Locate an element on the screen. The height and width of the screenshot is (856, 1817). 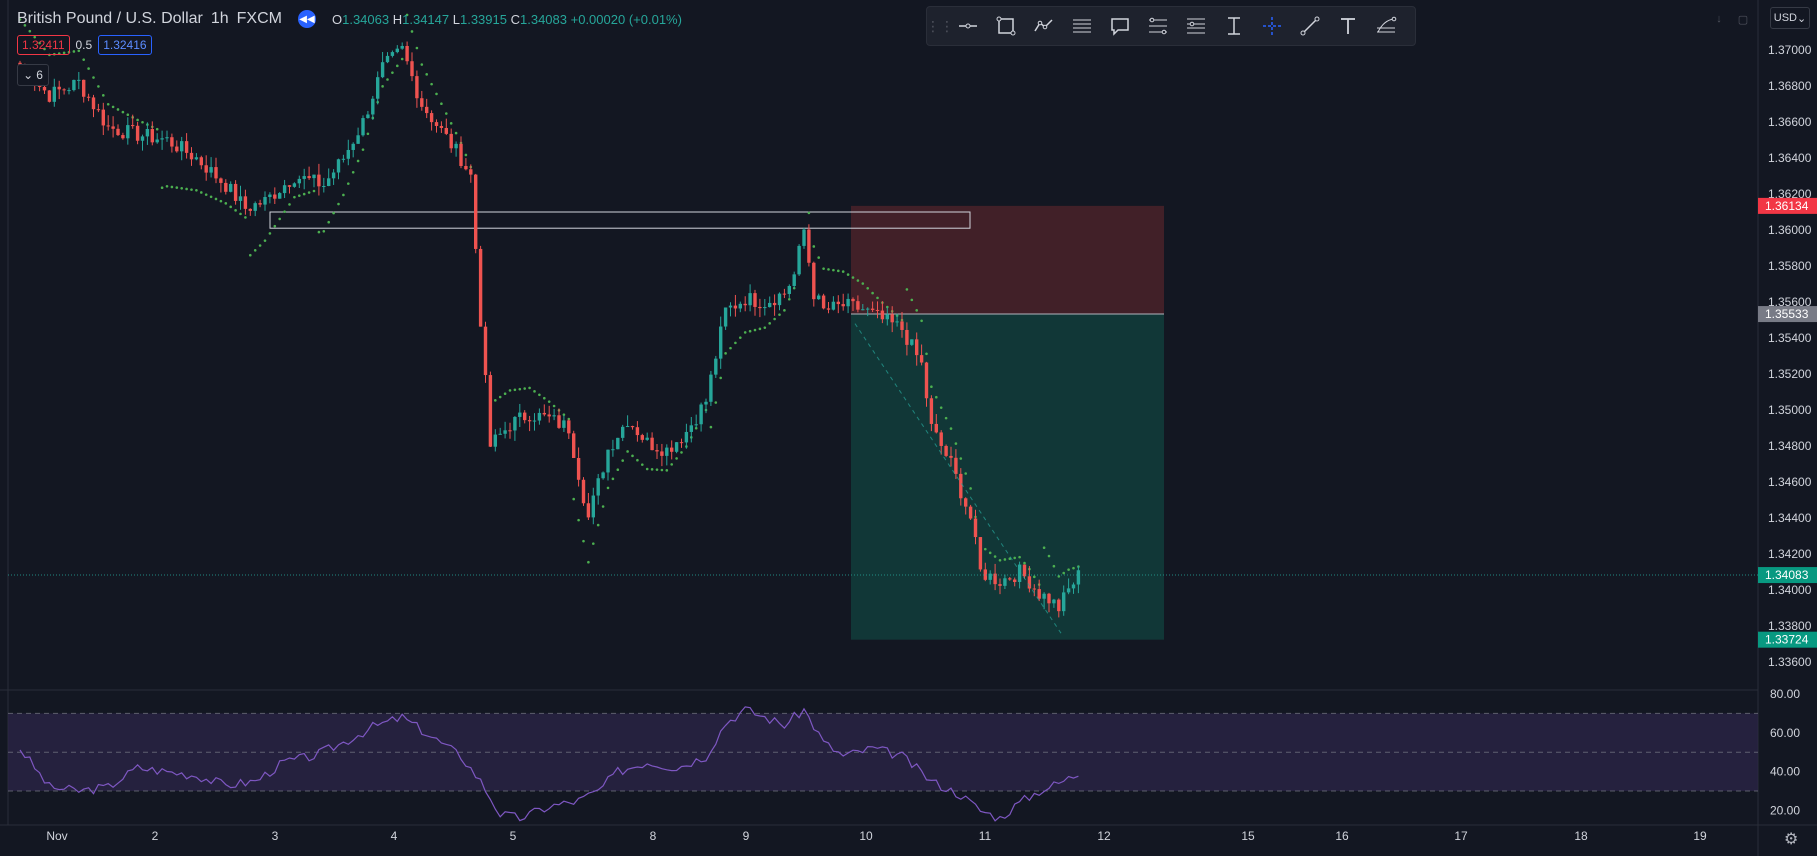
text-icon is located at coordinates (1348, 26).